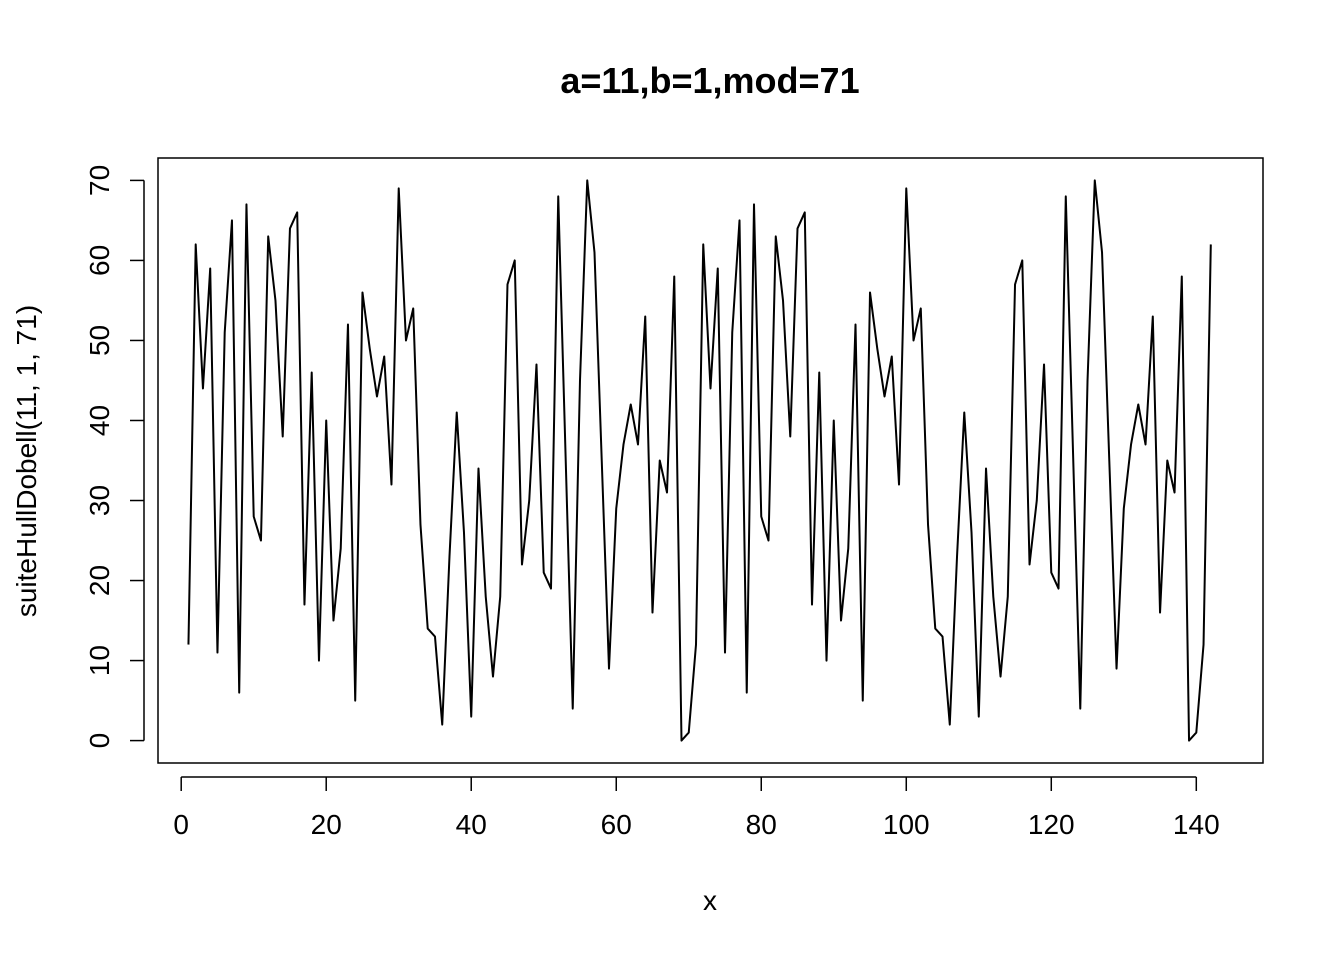 Image resolution: width=1344 pixels, height=960 pixels. Describe the element at coordinates (181, 824) in the screenshot. I see `x-tick-label: 0` at that location.